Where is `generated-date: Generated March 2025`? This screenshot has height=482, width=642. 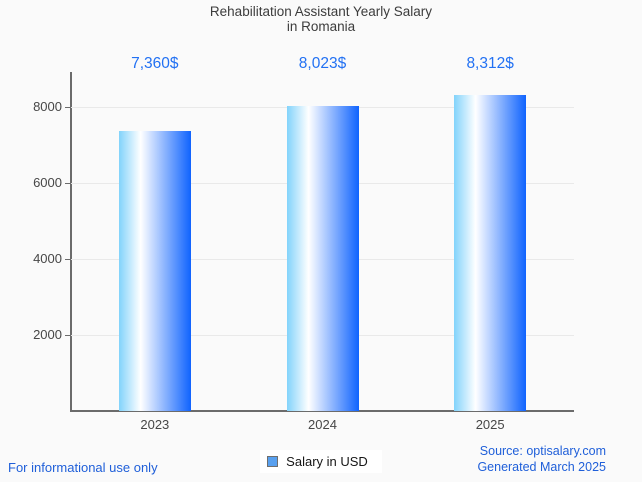 generated-date: Generated March 2025 is located at coordinates (541, 466).